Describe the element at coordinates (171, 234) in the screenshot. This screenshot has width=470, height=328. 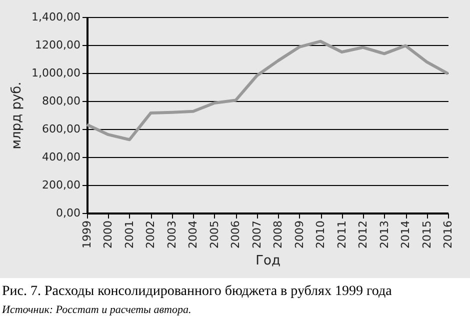
I see `x-tick-label: 2003` at that location.